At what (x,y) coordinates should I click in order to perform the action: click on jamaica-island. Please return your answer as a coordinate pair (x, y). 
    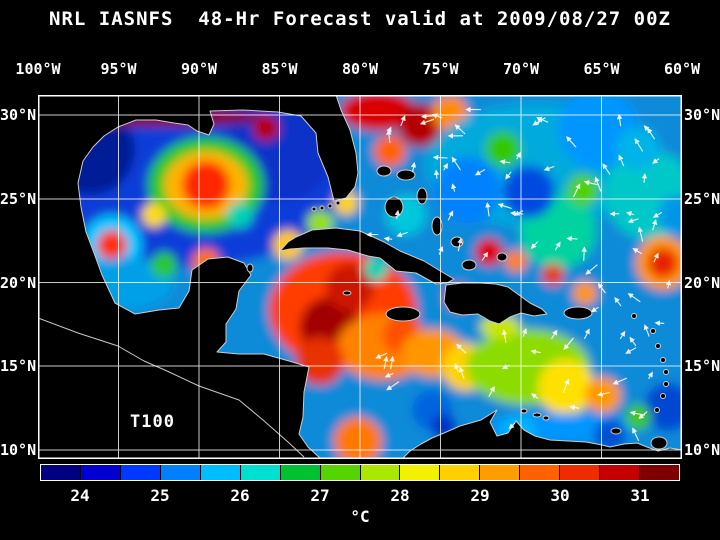
    Looking at the image, I should click on (403, 314).